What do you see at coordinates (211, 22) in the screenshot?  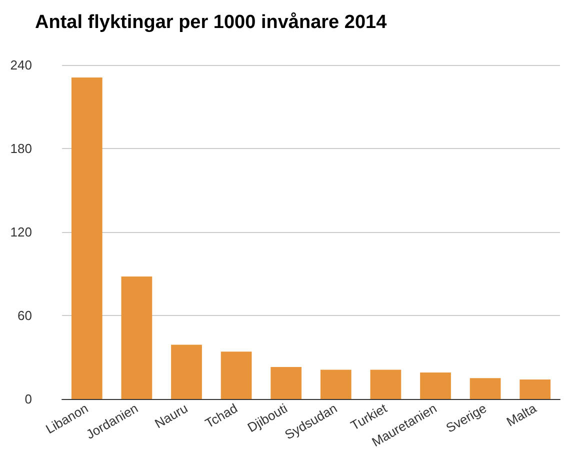 I see `chart-title: Antal flyktingar per 1000 invånare 2014` at bounding box center [211, 22].